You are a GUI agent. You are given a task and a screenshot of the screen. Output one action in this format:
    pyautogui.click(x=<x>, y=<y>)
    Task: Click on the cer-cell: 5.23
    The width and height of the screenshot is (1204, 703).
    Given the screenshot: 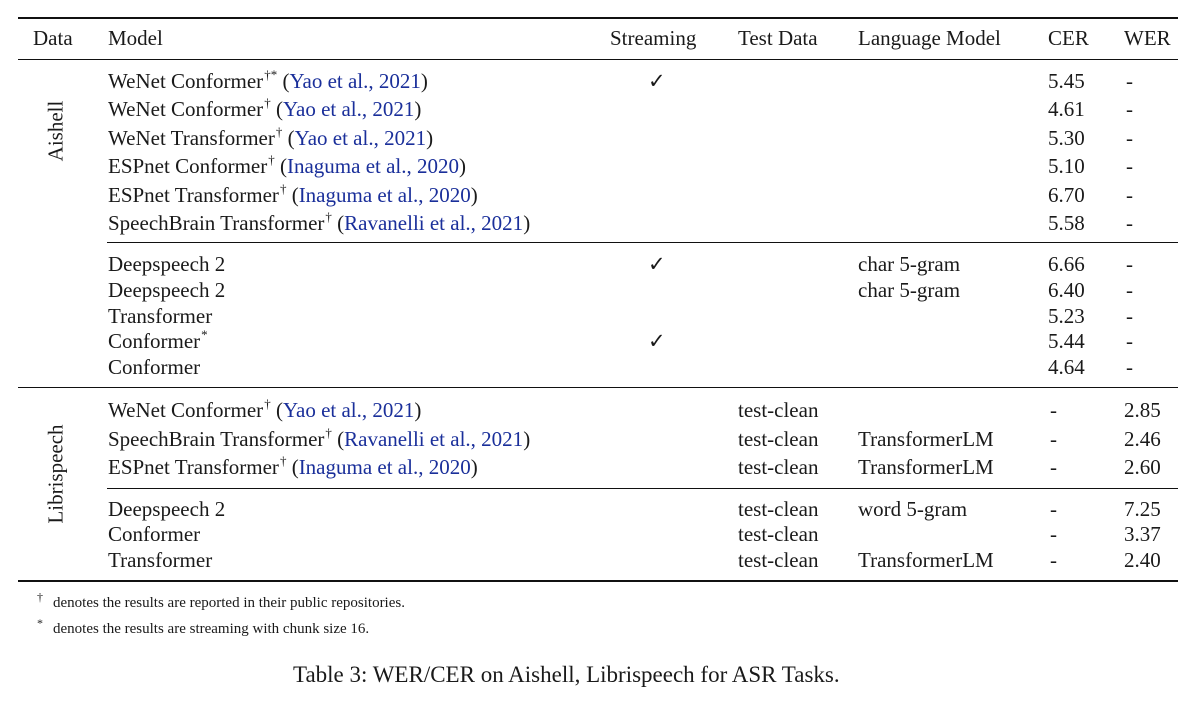 What is the action you would take?
    pyautogui.click(x=1066, y=316)
    